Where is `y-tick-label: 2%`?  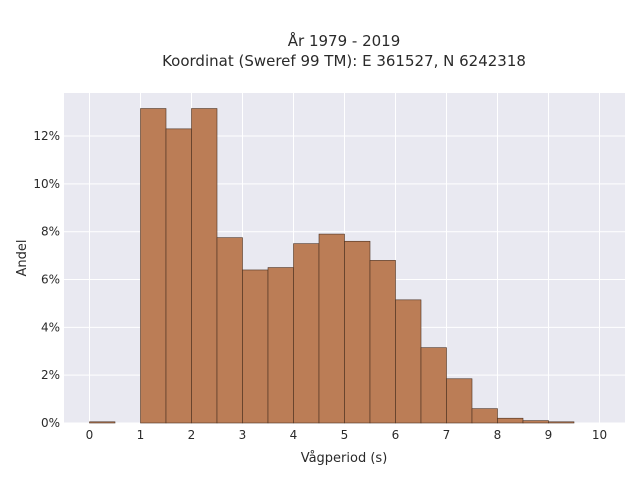 y-tick-label: 2% is located at coordinates (50, 375).